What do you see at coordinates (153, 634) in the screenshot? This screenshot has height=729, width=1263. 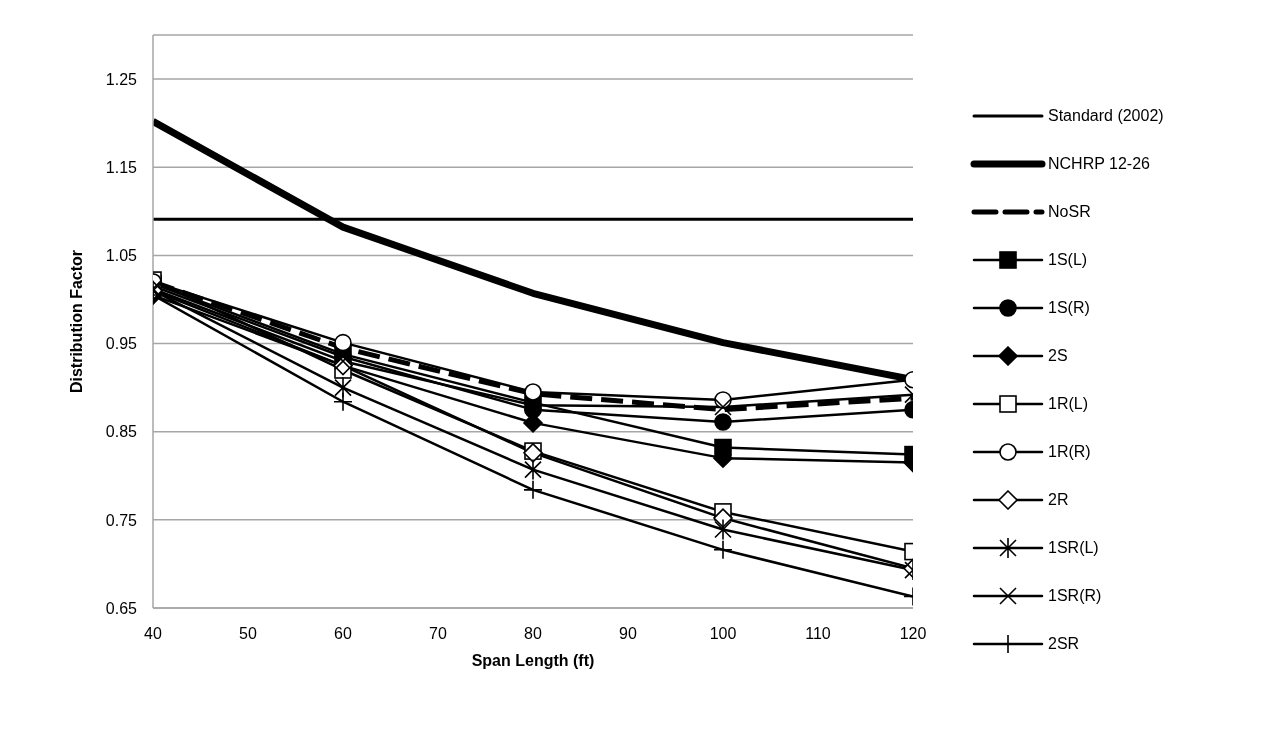 I see `x-tick-label: 40` at bounding box center [153, 634].